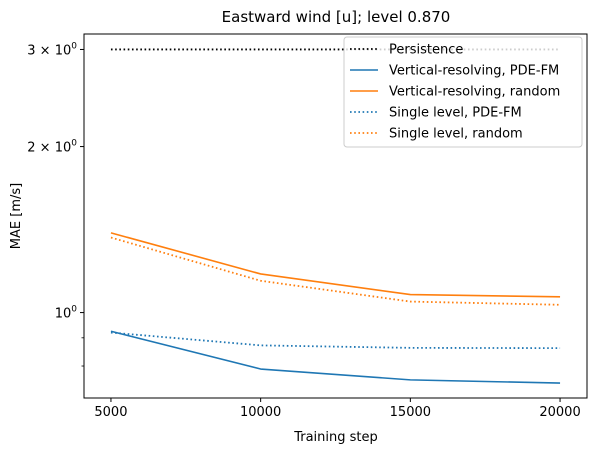 This screenshot has width=594, height=453. What do you see at coordinates (52, 147) in the screenshot?
I see `y-tick-label: 2 × 100` at bounding box center [52, 147].